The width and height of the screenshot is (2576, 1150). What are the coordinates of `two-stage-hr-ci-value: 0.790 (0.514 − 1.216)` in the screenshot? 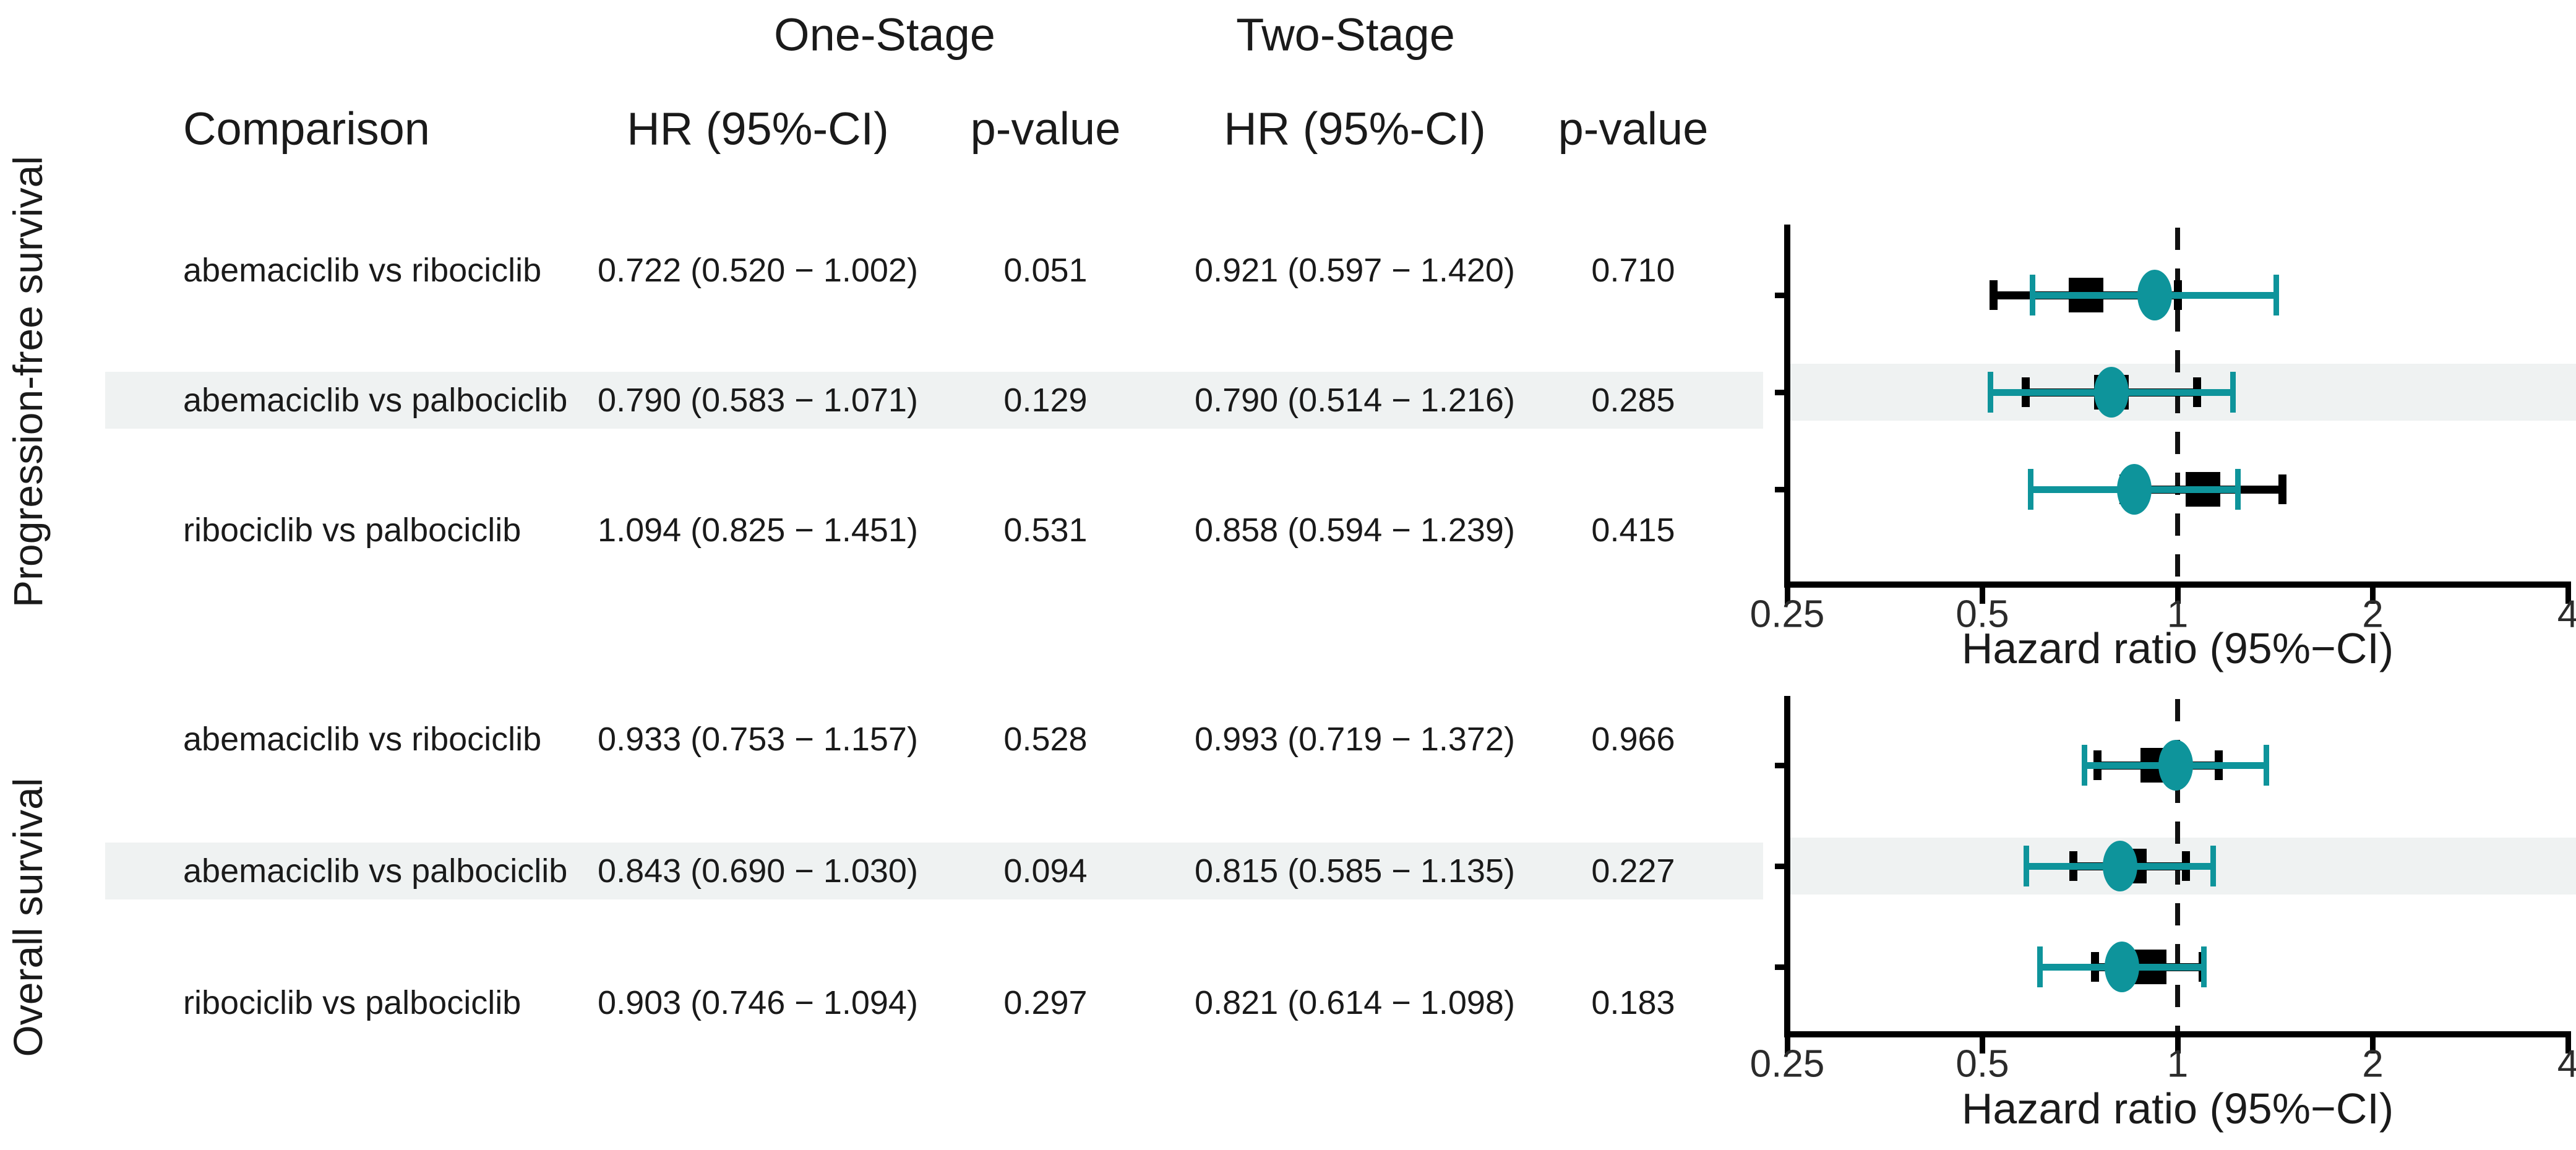 It's located at (1355, 401).